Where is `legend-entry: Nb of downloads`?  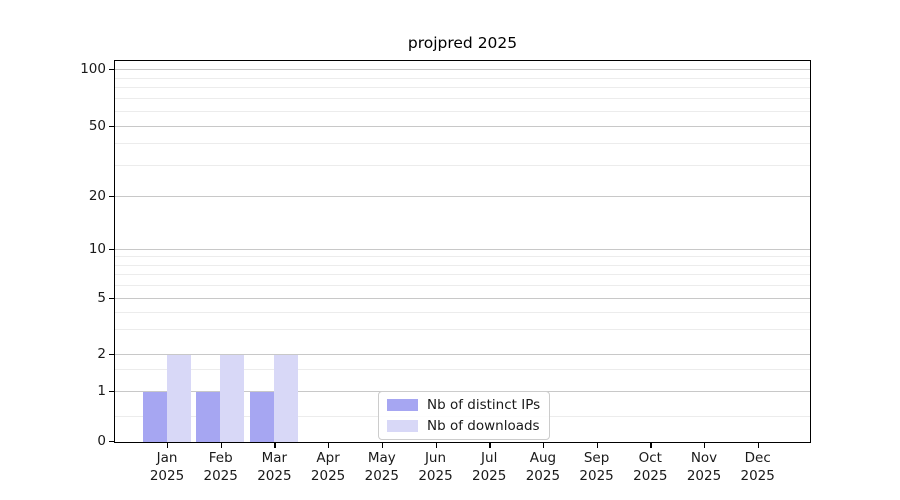 legend-entry: Nb of downloads is located at coordinates (463, 426).